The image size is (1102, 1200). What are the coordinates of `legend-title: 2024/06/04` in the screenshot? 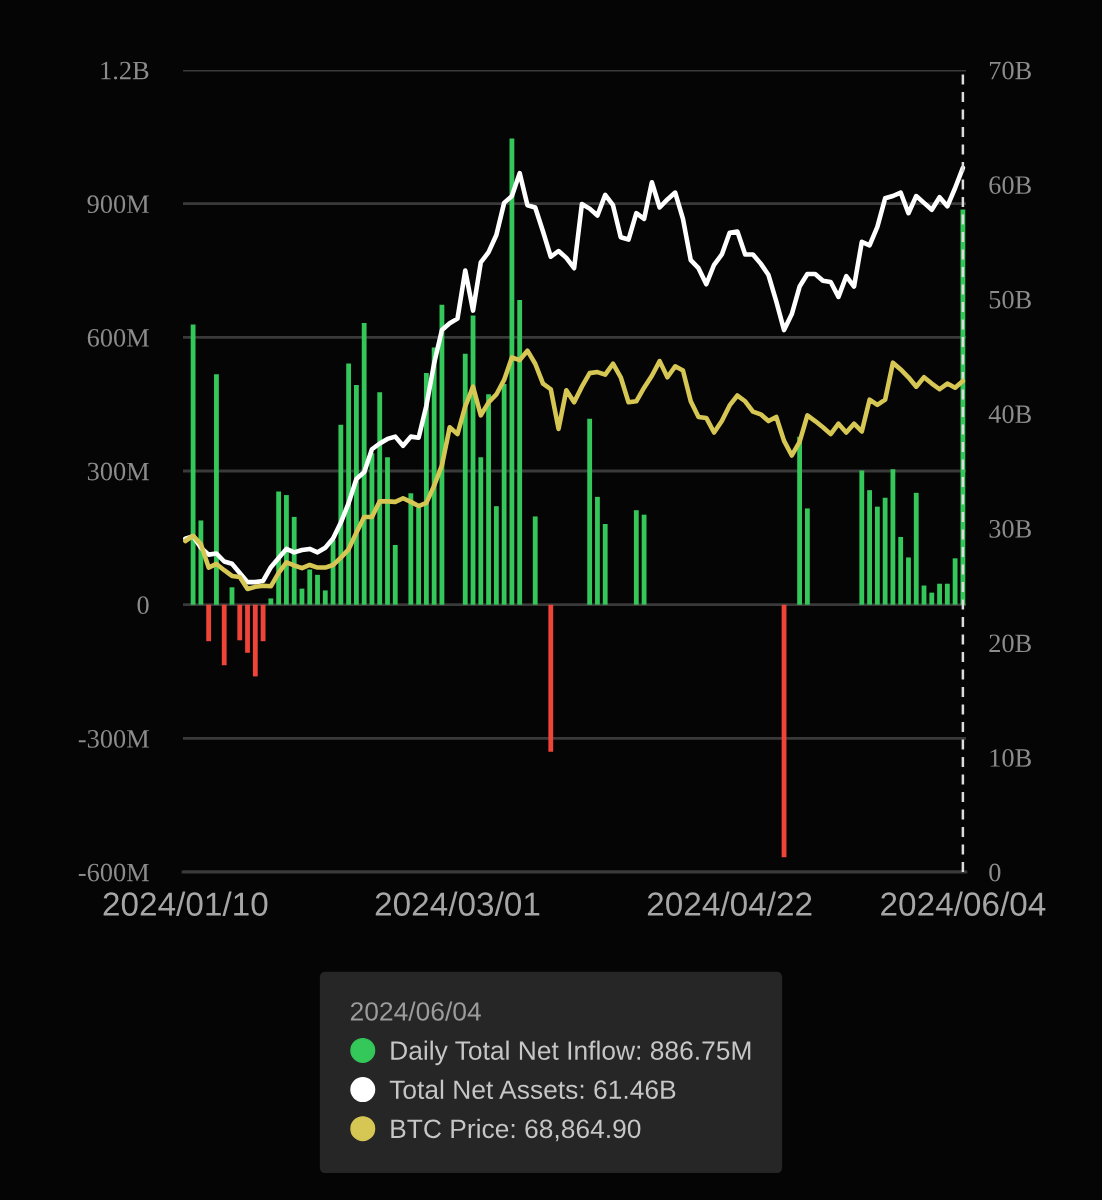 It's located at (415, 1011).